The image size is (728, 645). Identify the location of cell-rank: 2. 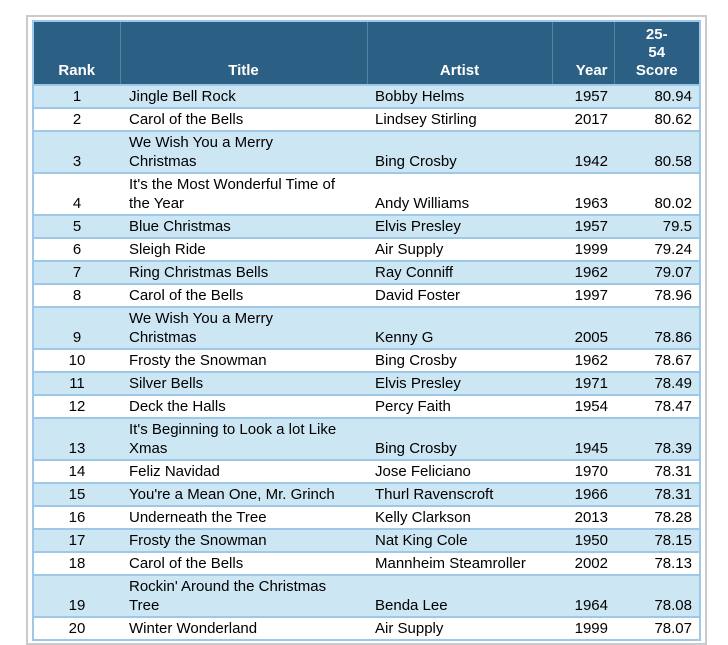
(76, 119).